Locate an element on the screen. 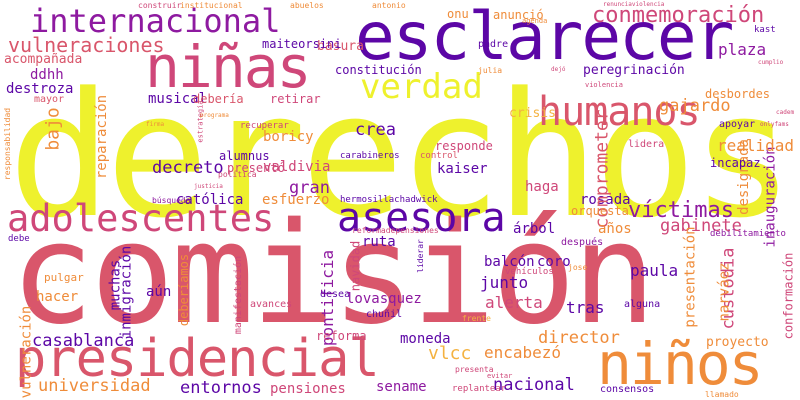 The width and height of the screenshot is (800, 400). word-firma: firma is located at coordinates (155, 124).